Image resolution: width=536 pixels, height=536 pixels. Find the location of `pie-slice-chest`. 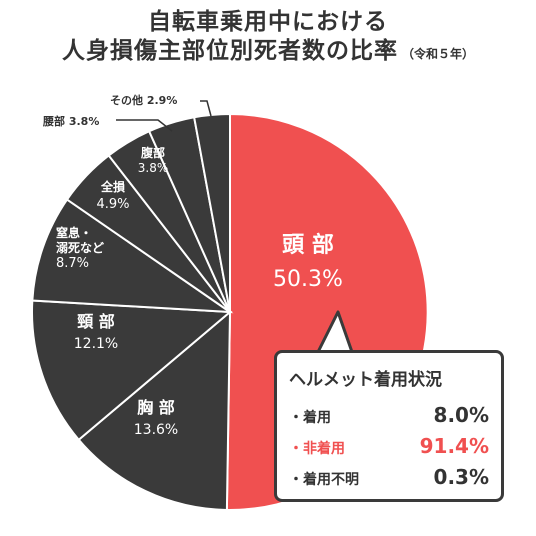

pie-slice-chest is located at coordinates (154, 410).